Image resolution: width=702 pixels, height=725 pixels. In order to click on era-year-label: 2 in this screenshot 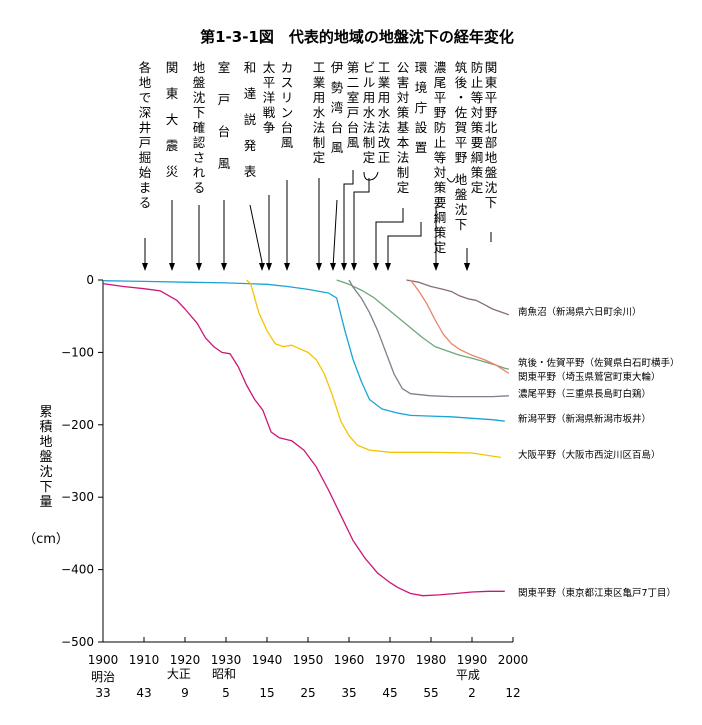, I will do `click(472, 693)`.